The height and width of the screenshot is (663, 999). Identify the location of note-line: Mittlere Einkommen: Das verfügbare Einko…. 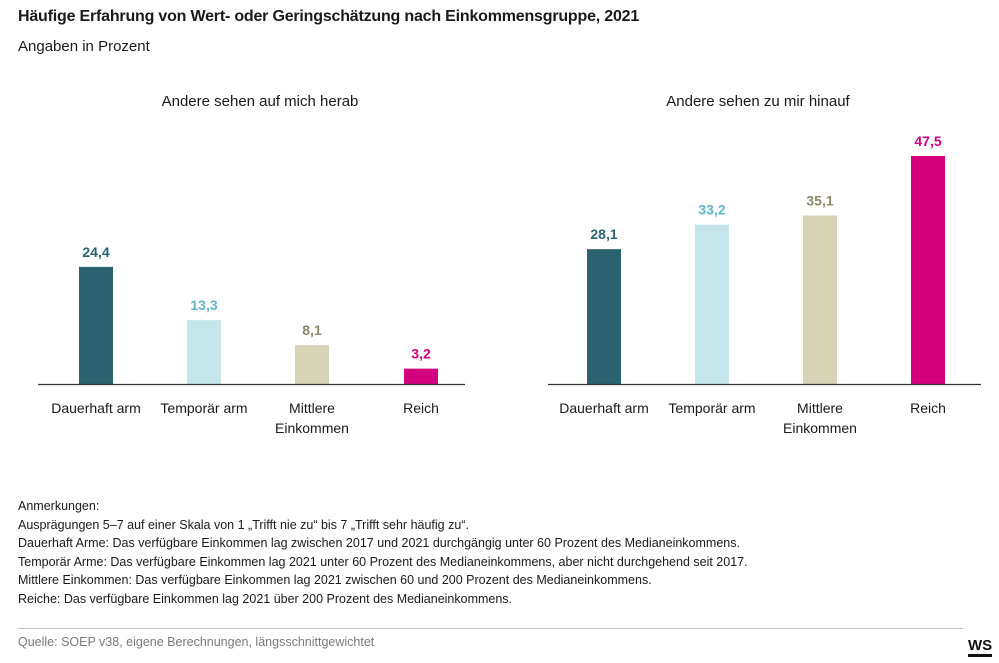
(335, 580).